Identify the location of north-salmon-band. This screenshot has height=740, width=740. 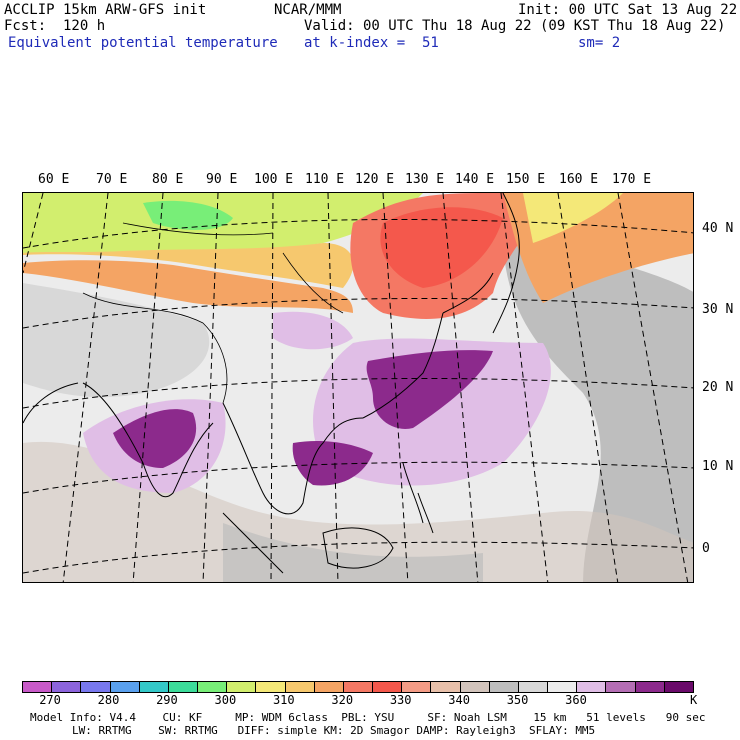
(188, 286).